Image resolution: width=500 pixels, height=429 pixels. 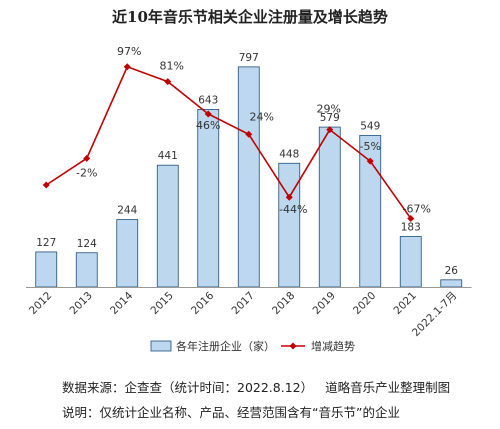 I want to click on trend-point-2012, so click(x=46, y=185).